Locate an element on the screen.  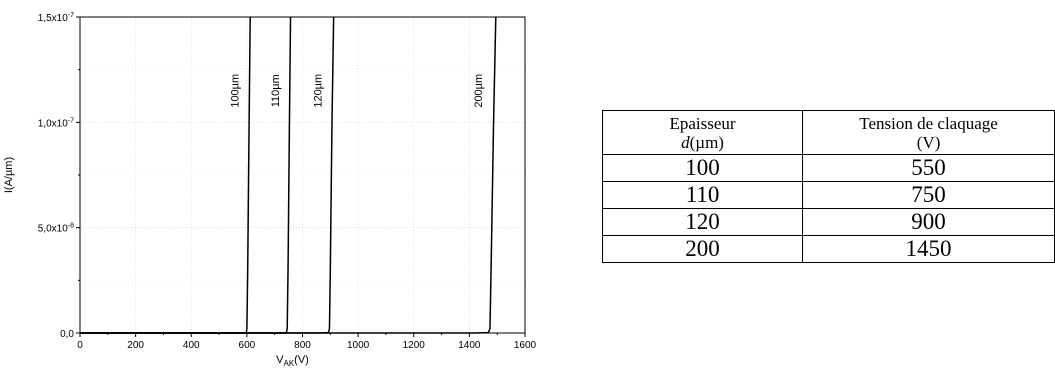
x-tick-label: 600 is located at coordinates (247, 345).